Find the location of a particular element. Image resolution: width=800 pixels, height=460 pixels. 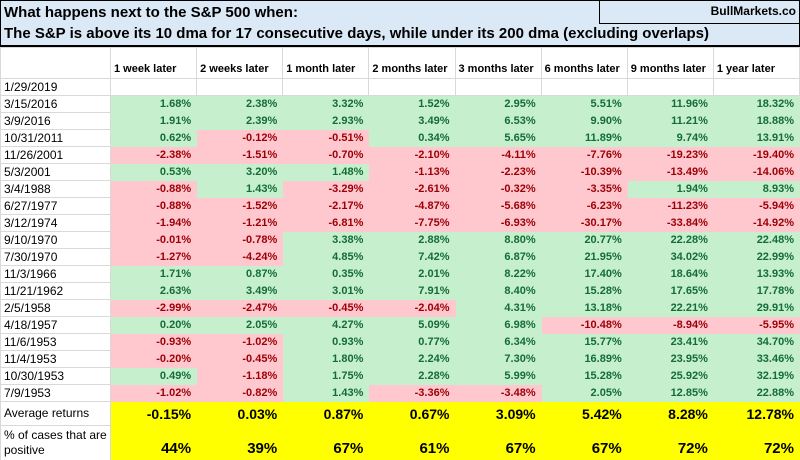

column-header: 9 months later is located at coordinates (670, 63).